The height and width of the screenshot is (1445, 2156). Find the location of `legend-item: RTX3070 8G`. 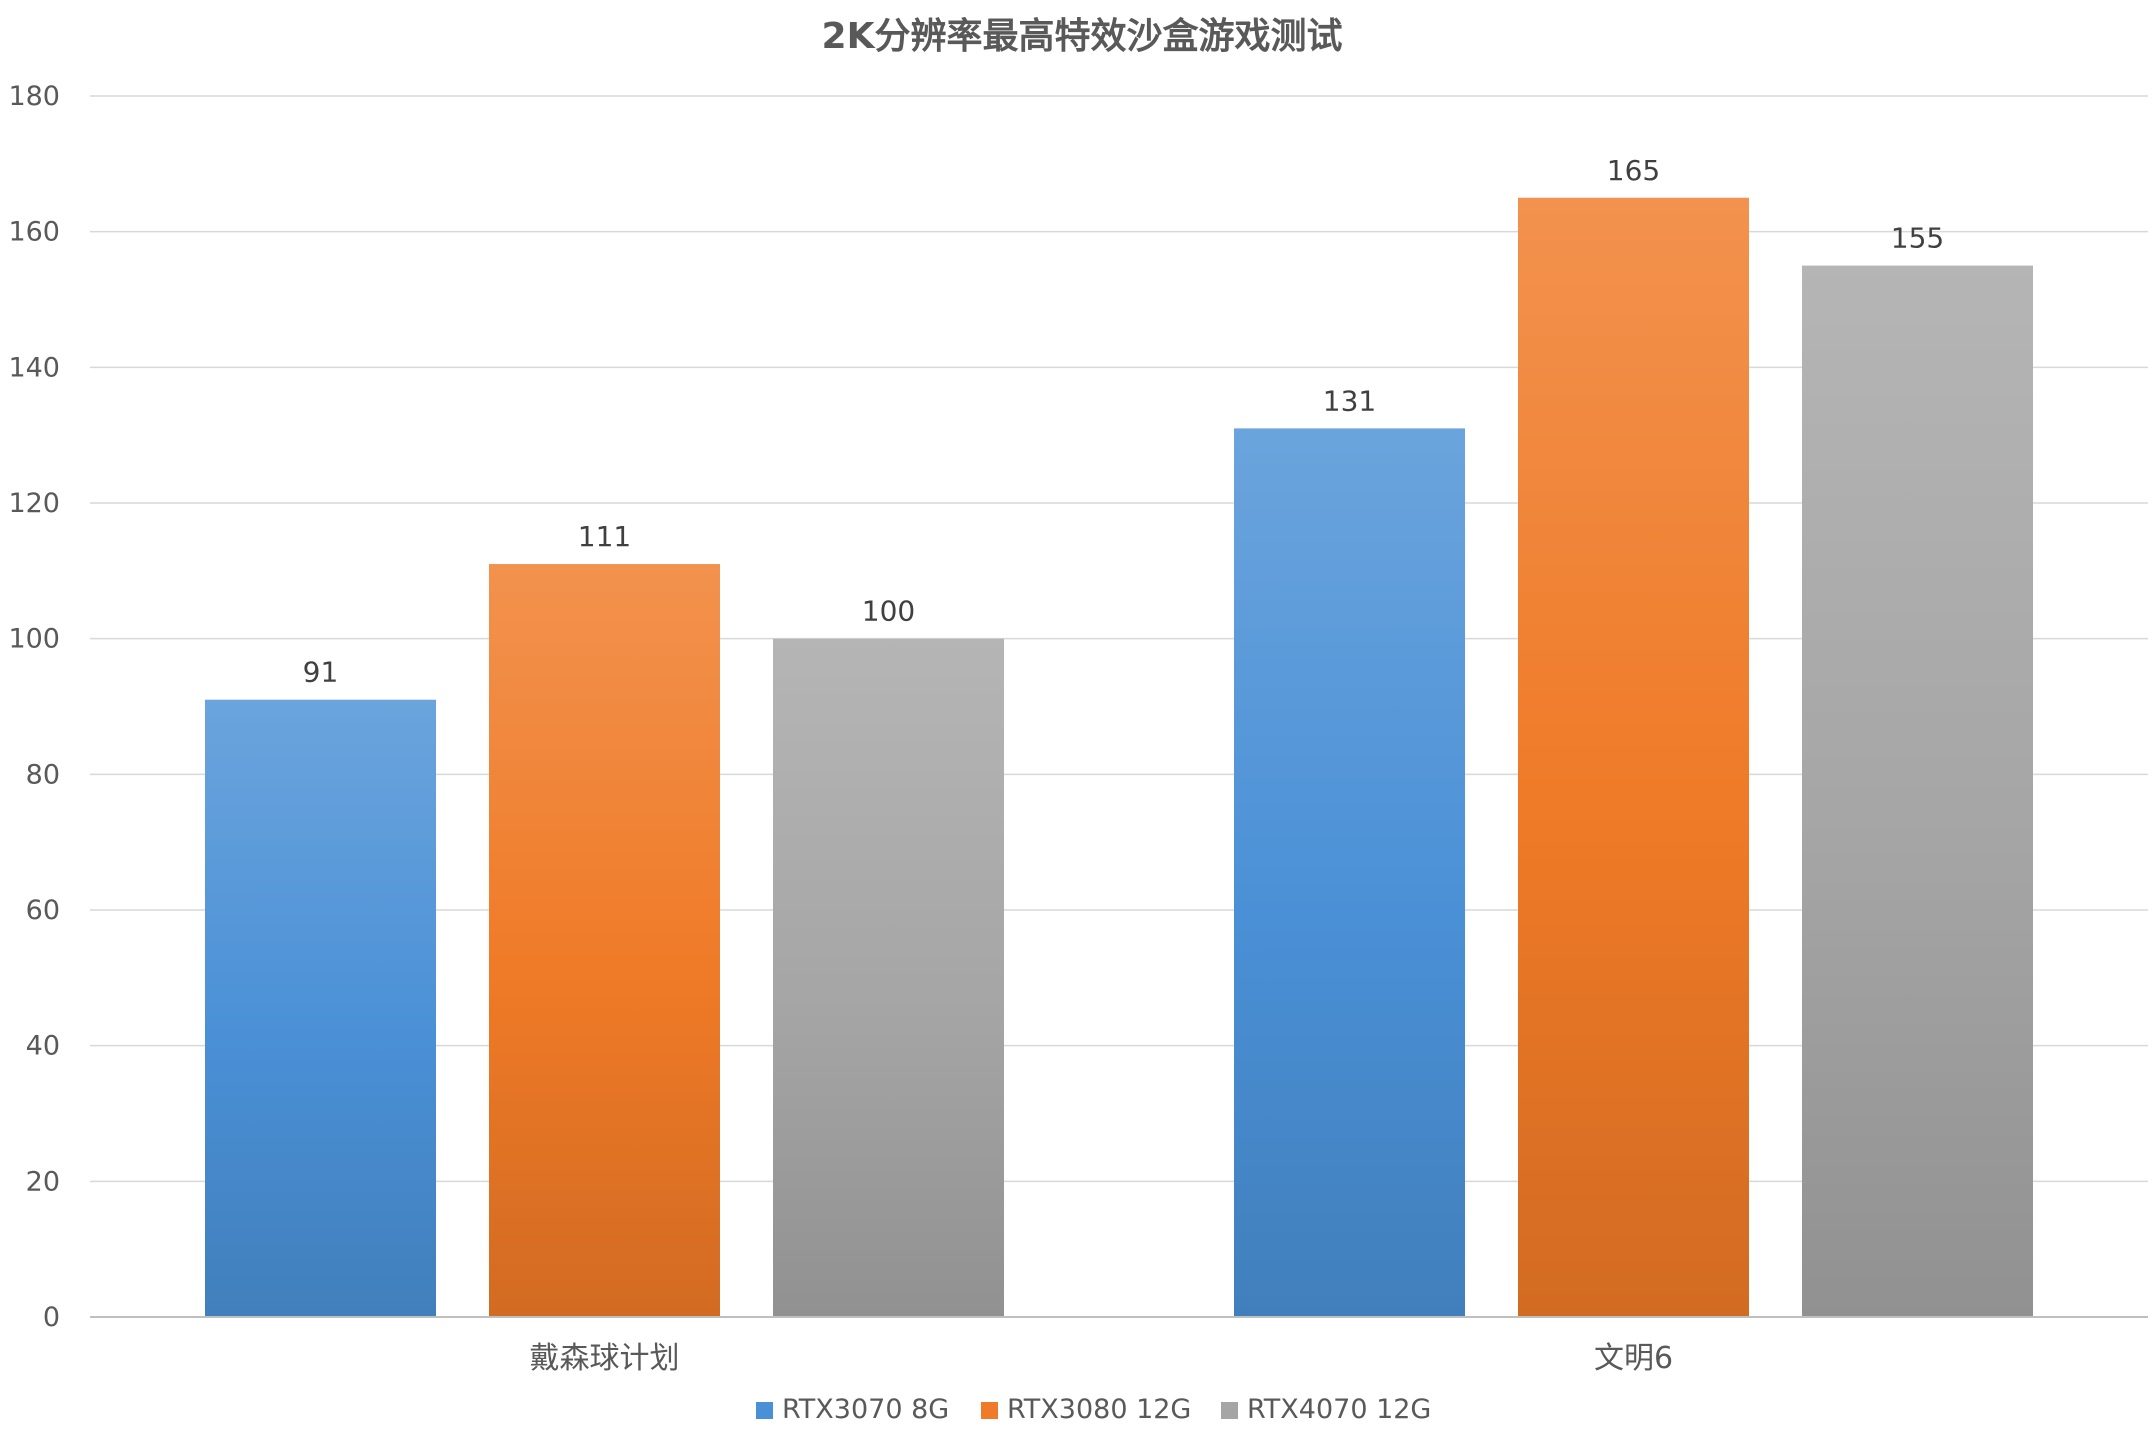

legend-item: RTX3070 8G is located at coordinates (852, 1409).